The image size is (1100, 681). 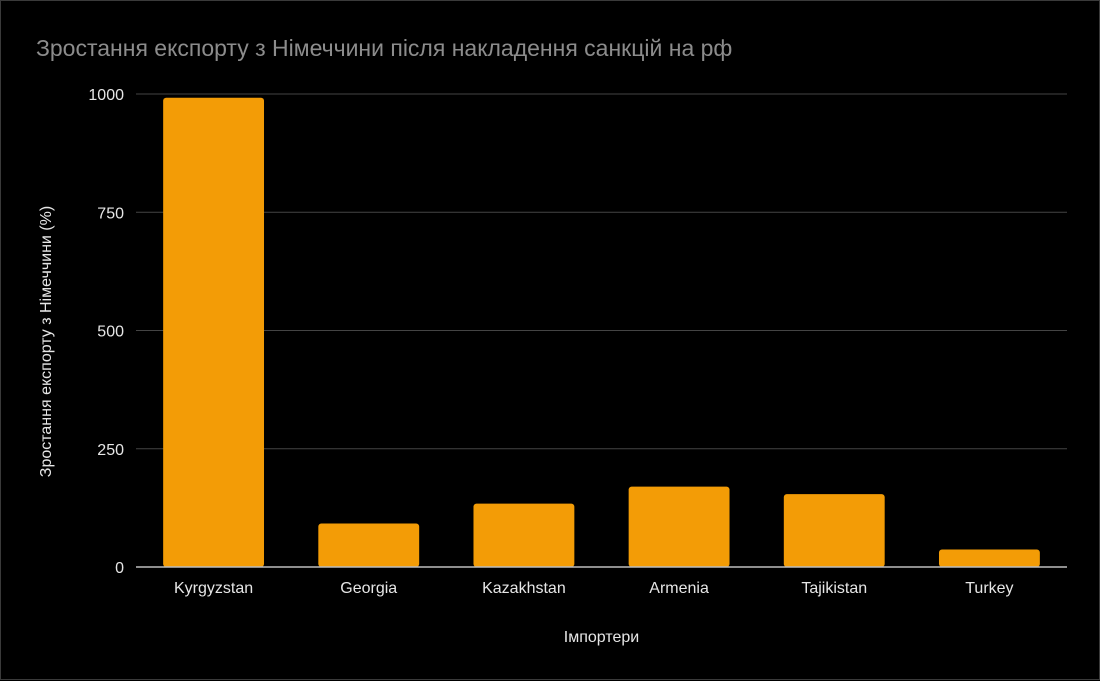 I want to click on y-tick-label: 0, so click(x=119, y=568).